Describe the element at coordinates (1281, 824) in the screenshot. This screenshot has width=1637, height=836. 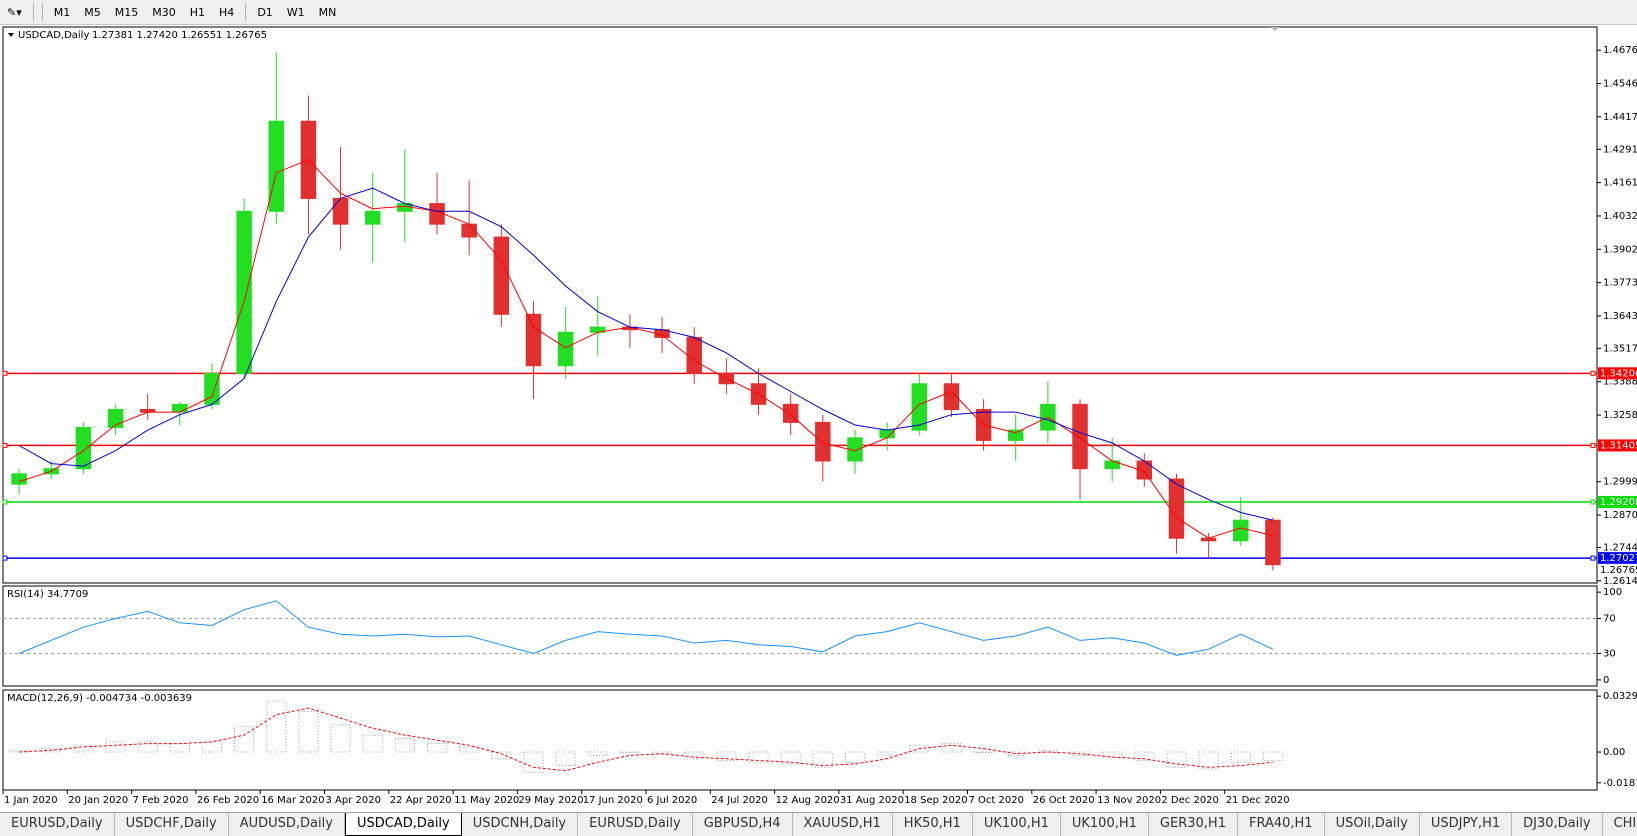
I see `chart-tab: FRA40,H1` at that location.